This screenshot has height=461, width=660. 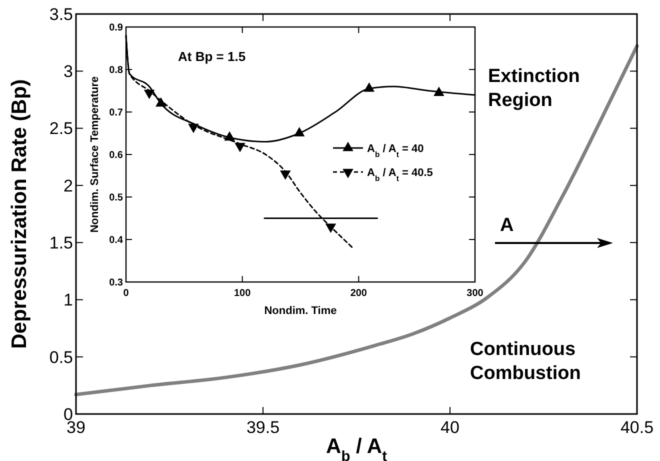 What do you see at coordinates (116, 283) in the screenshot?
I see `y-tick-label: 0.3` at bounding box center [116, 283].